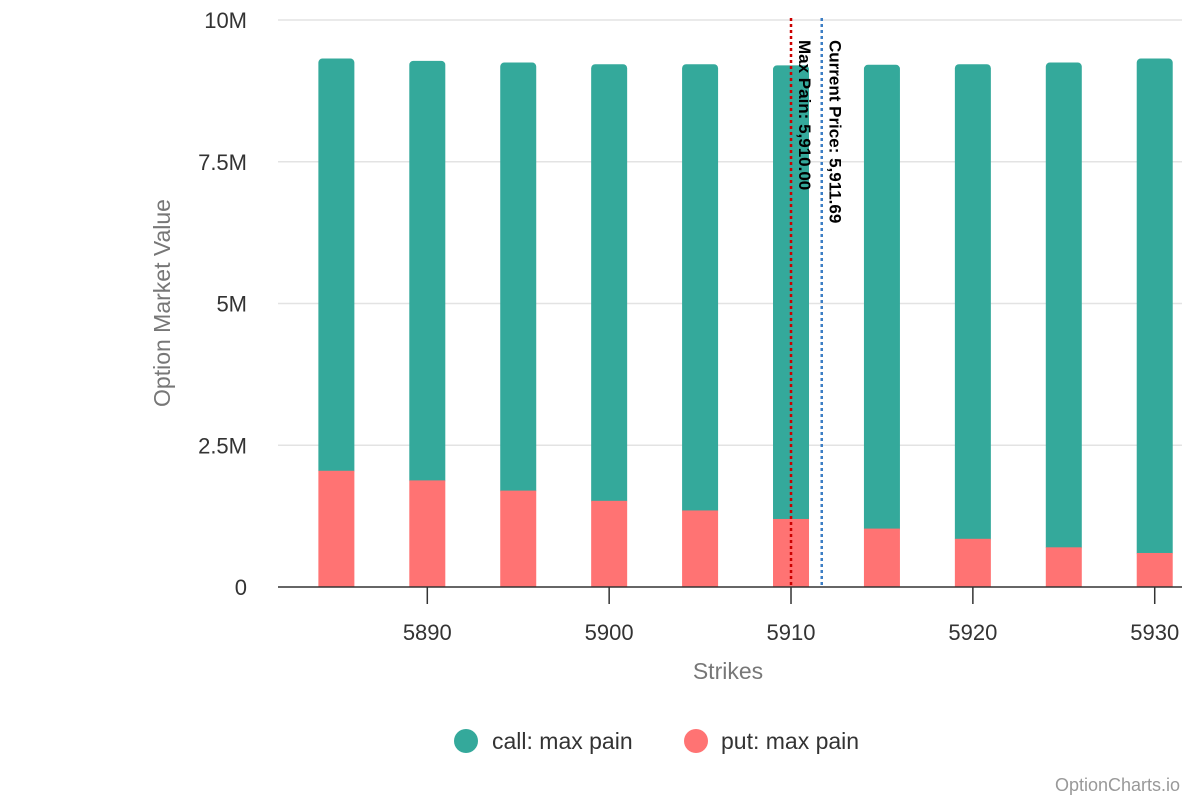  Describe the element at coordinates (1117, 785) in the screenshot. I see `credit-text: OptionCharts.io` at that location.